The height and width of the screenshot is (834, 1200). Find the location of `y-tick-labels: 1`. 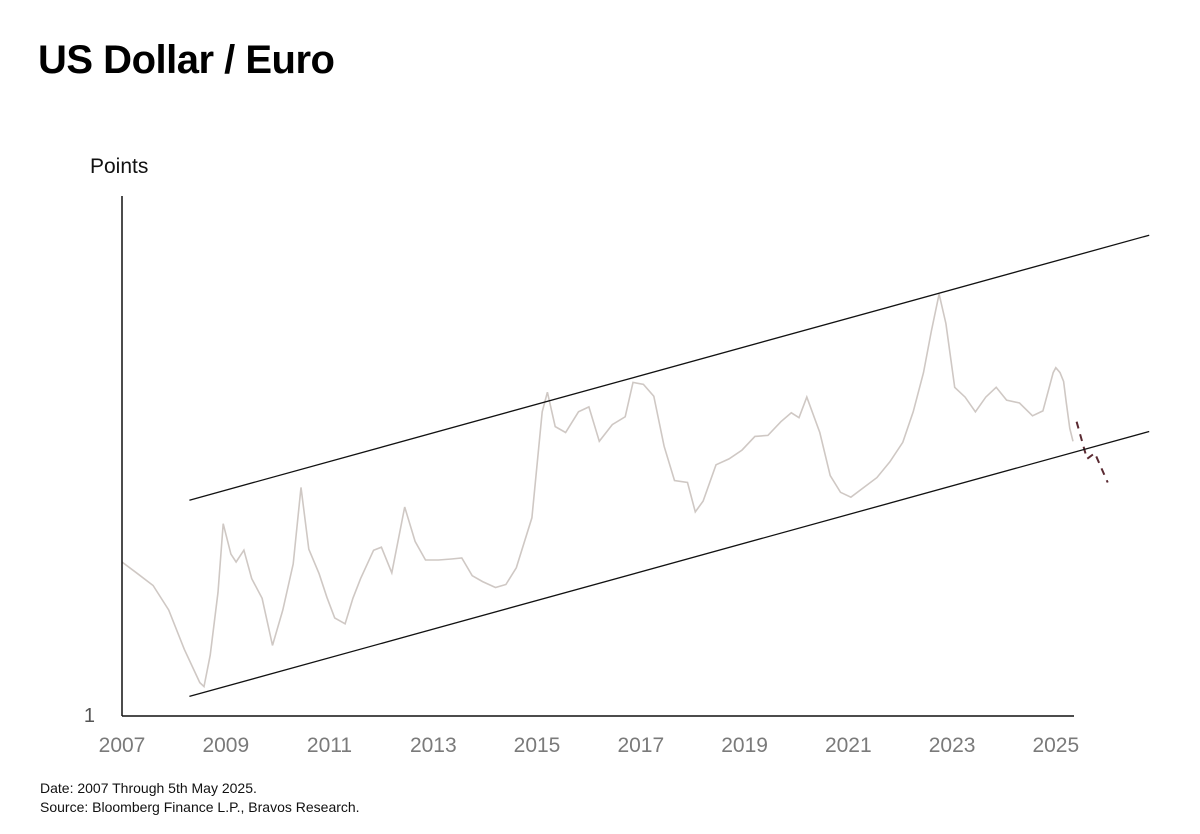

y-tick-labels: 1 is located at coordinates (89, 716).